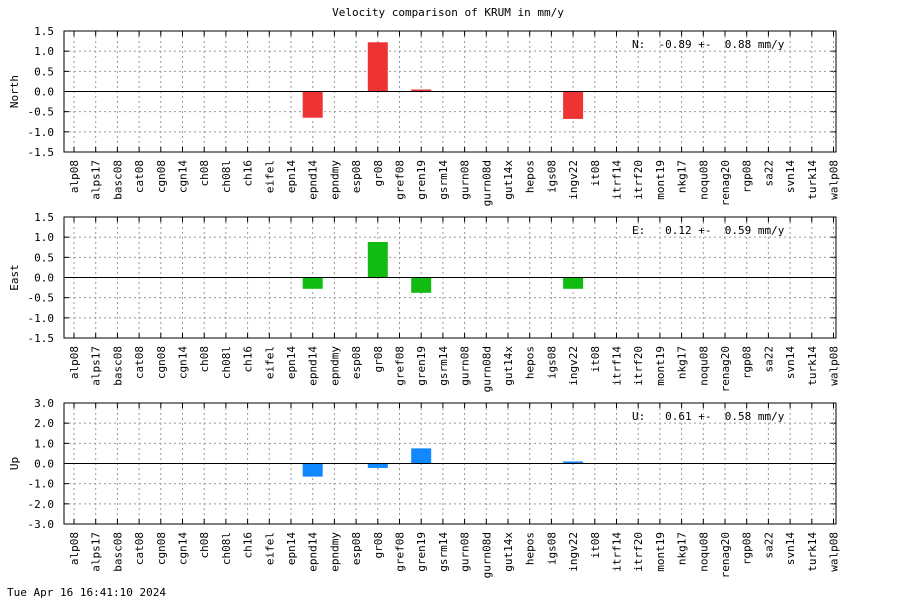 Image resolution: width=900 pixels, height=600 pixels. I want to click on y-axis-label: Up, so click(14, 463).